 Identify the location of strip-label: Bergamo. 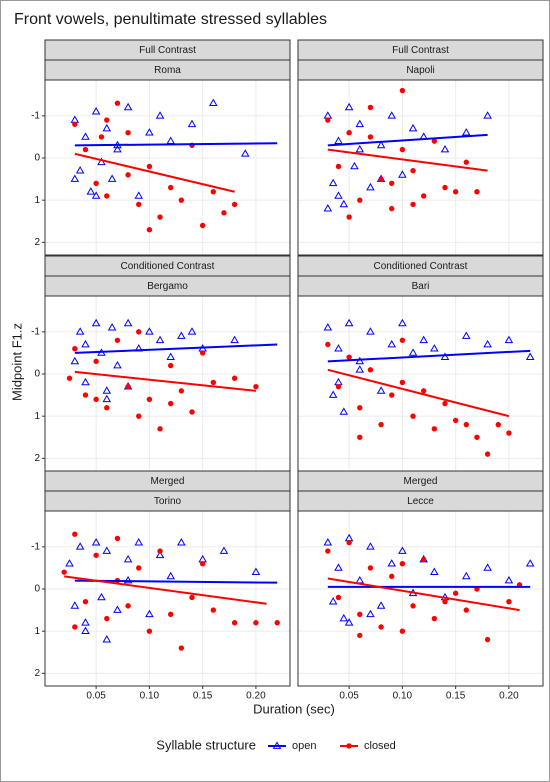
(167, 286).